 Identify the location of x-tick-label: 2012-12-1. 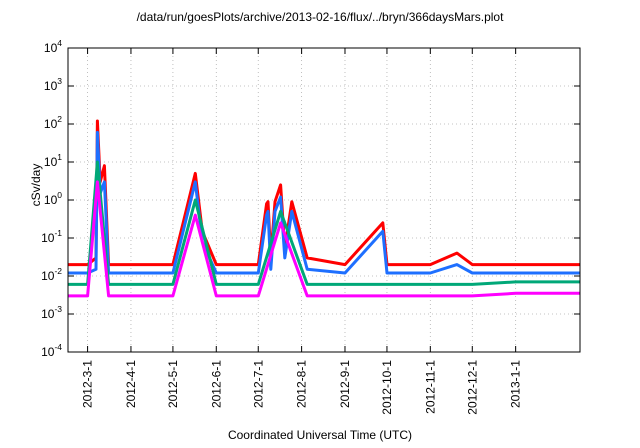
(472, 387).